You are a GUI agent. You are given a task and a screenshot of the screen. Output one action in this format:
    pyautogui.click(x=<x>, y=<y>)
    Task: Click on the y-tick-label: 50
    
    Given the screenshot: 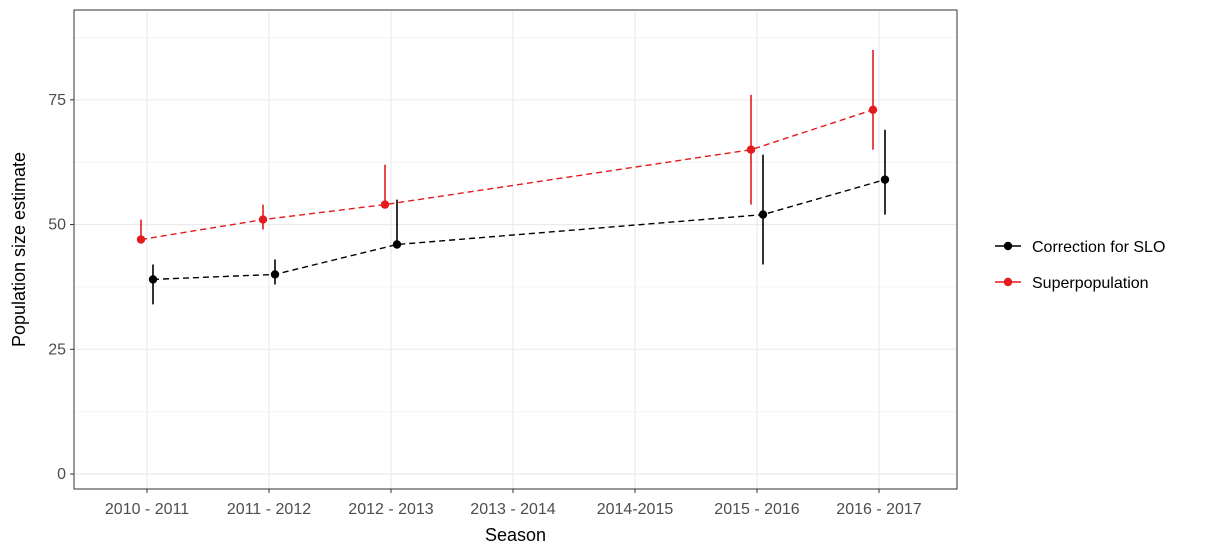 What is the action you would take?
    pyautogui.click(x=57, y=225)
    